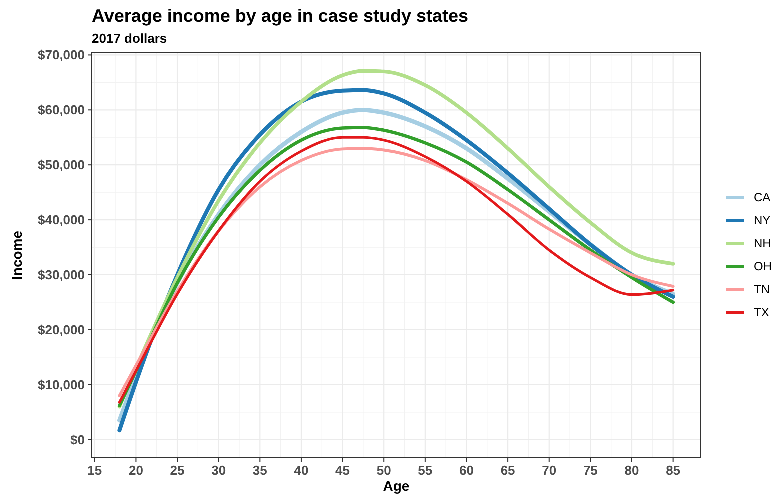 Image resolution: width=774 pixels, height=497 pixels. I want to click on chart-subtitle: 2017 dollars, so click(130, 38).